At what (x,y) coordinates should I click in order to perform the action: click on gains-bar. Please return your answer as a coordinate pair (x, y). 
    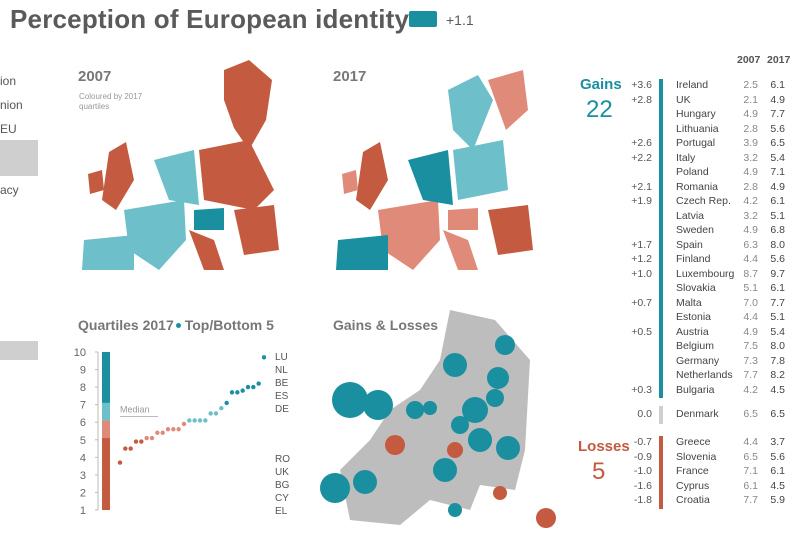
    Looking at the image, I should click on (661, 238).